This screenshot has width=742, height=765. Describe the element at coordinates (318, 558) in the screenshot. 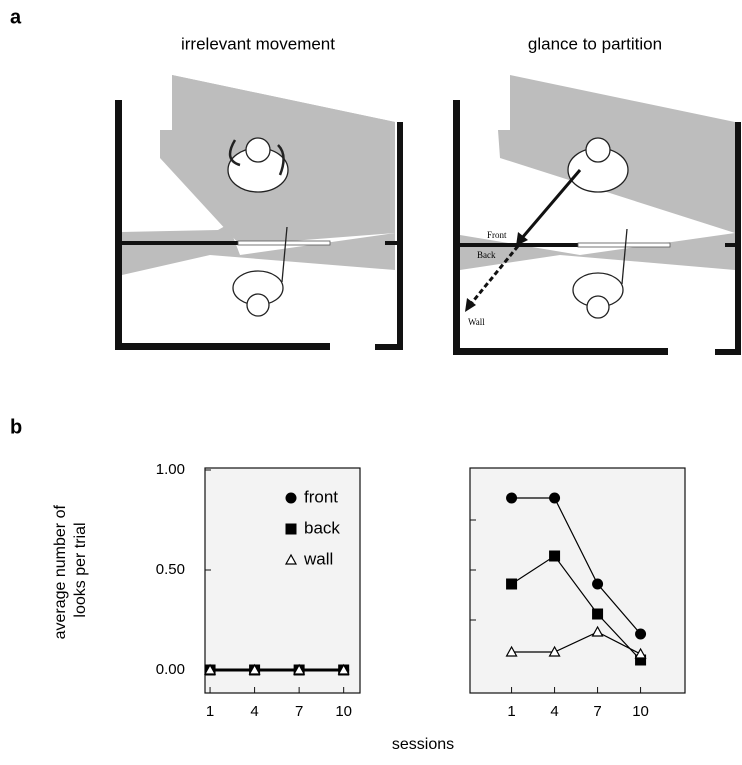

I see `legend-label: wall` at that location.